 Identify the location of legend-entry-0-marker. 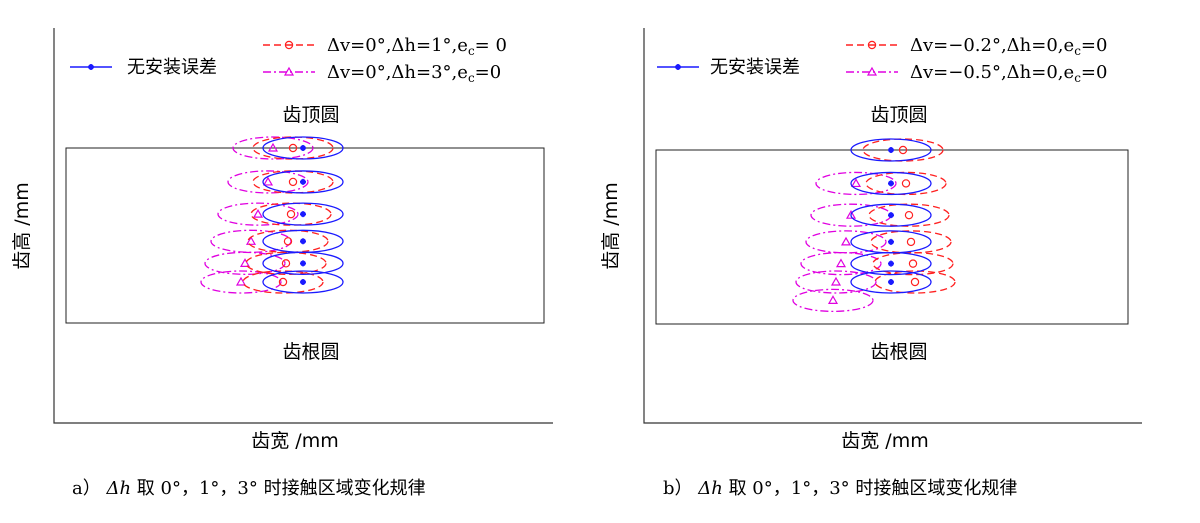
(91, 67).